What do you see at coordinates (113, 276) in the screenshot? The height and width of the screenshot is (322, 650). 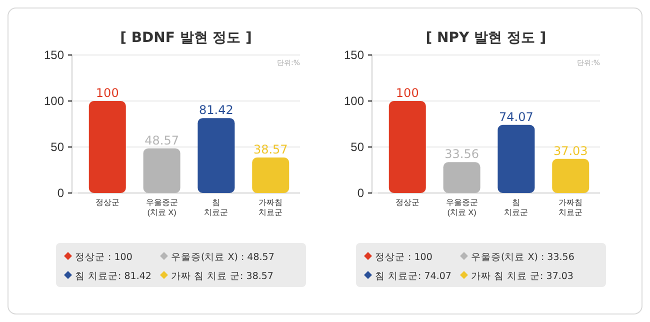 I see `text: 침 치료군: 81.42` at bounding box center [113, 276].